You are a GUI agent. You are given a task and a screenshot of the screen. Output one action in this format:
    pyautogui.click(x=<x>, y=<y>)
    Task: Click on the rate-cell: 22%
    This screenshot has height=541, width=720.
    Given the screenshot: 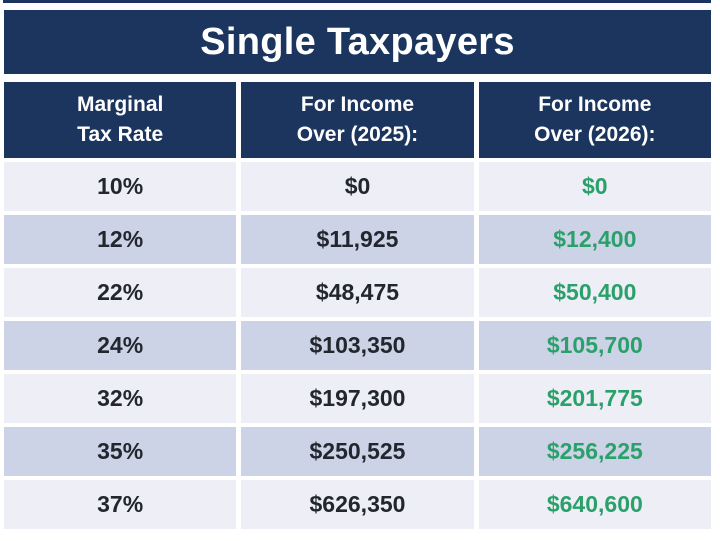 What is the action you would take?
    pyautogui.click(x=120, y=292)
    